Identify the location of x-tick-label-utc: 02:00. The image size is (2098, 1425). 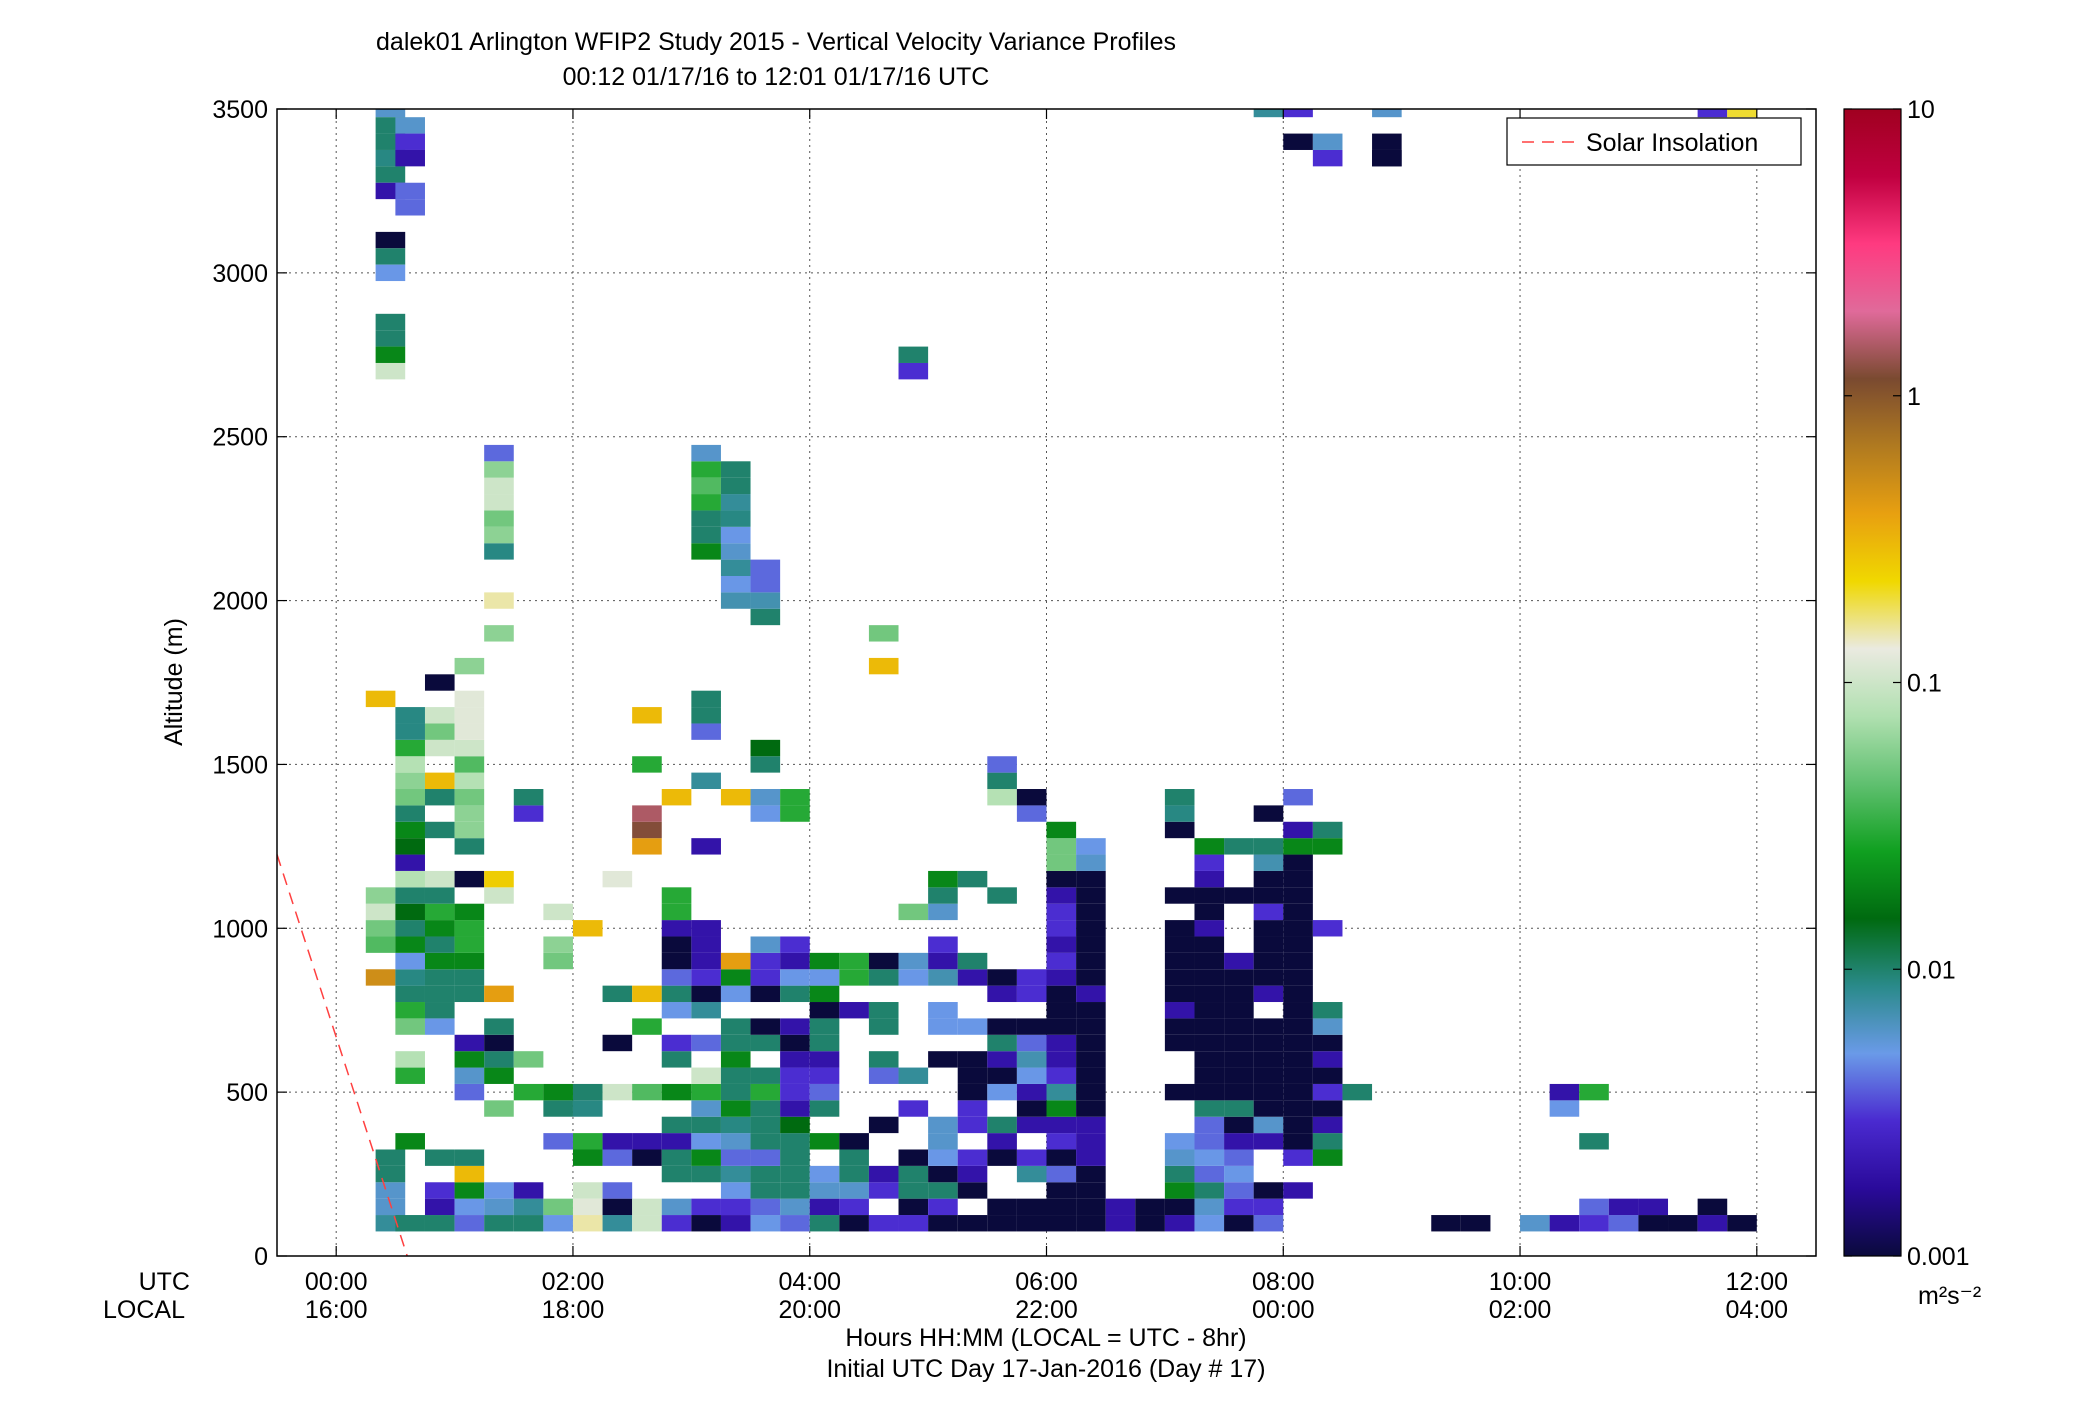
(573, 1282).